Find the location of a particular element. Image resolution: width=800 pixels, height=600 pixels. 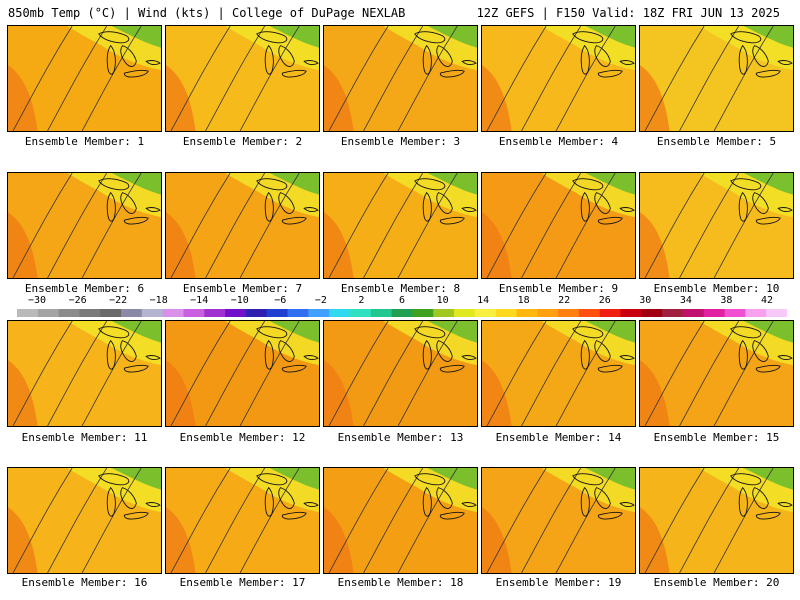

ensemble-member-caption: Ensemble Member: 5 is located at coordinates (716, 141).